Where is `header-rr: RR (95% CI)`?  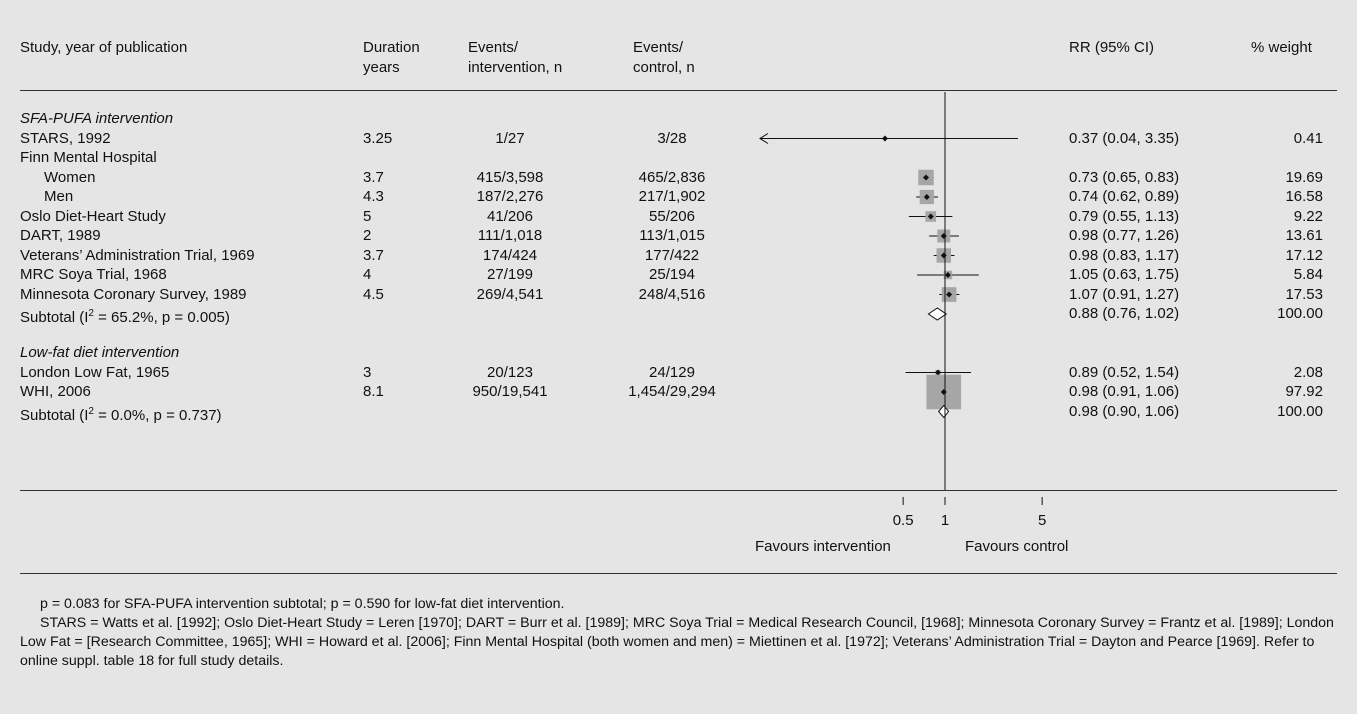
header-rr: RR (95% CI) is located at coordinates (1112, 47).